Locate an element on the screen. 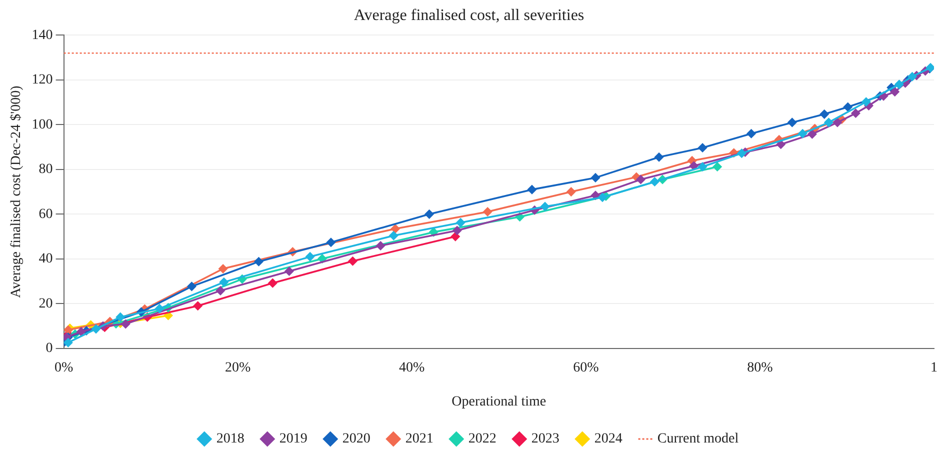 This screenshot has width=942, height=456. y-tick-label: 0 is located at coordinates (49, 348).